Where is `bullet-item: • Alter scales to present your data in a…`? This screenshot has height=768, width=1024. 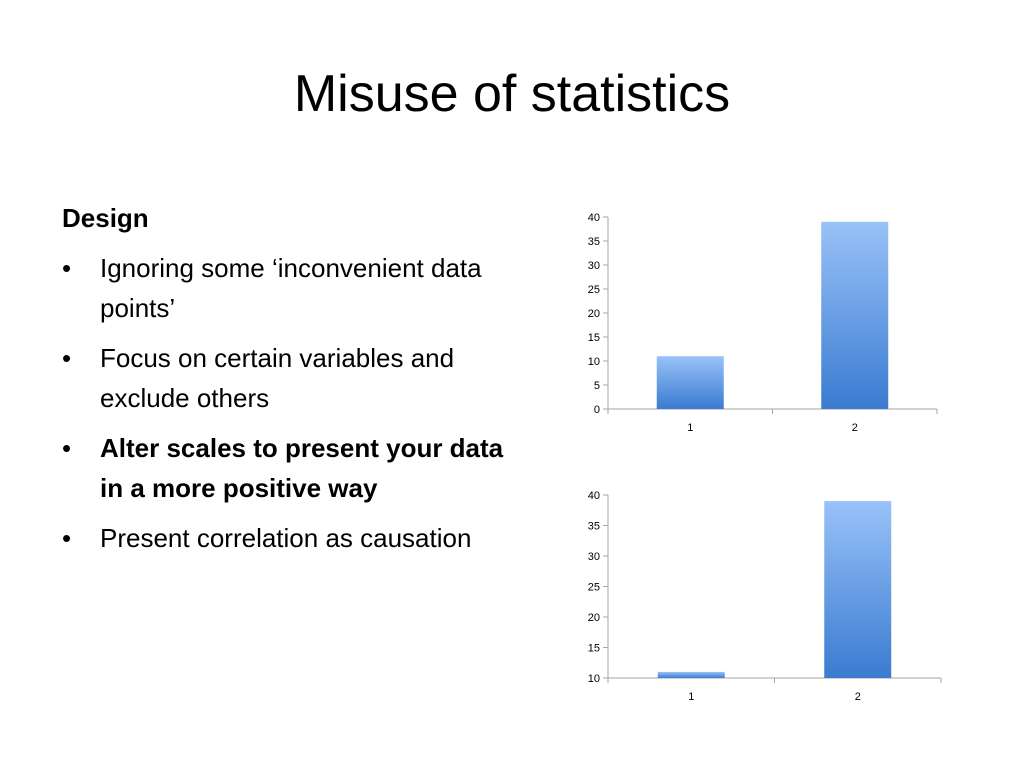 bullet-item: • Alter scales to present your data in a… is located at coordinates (287, 468).